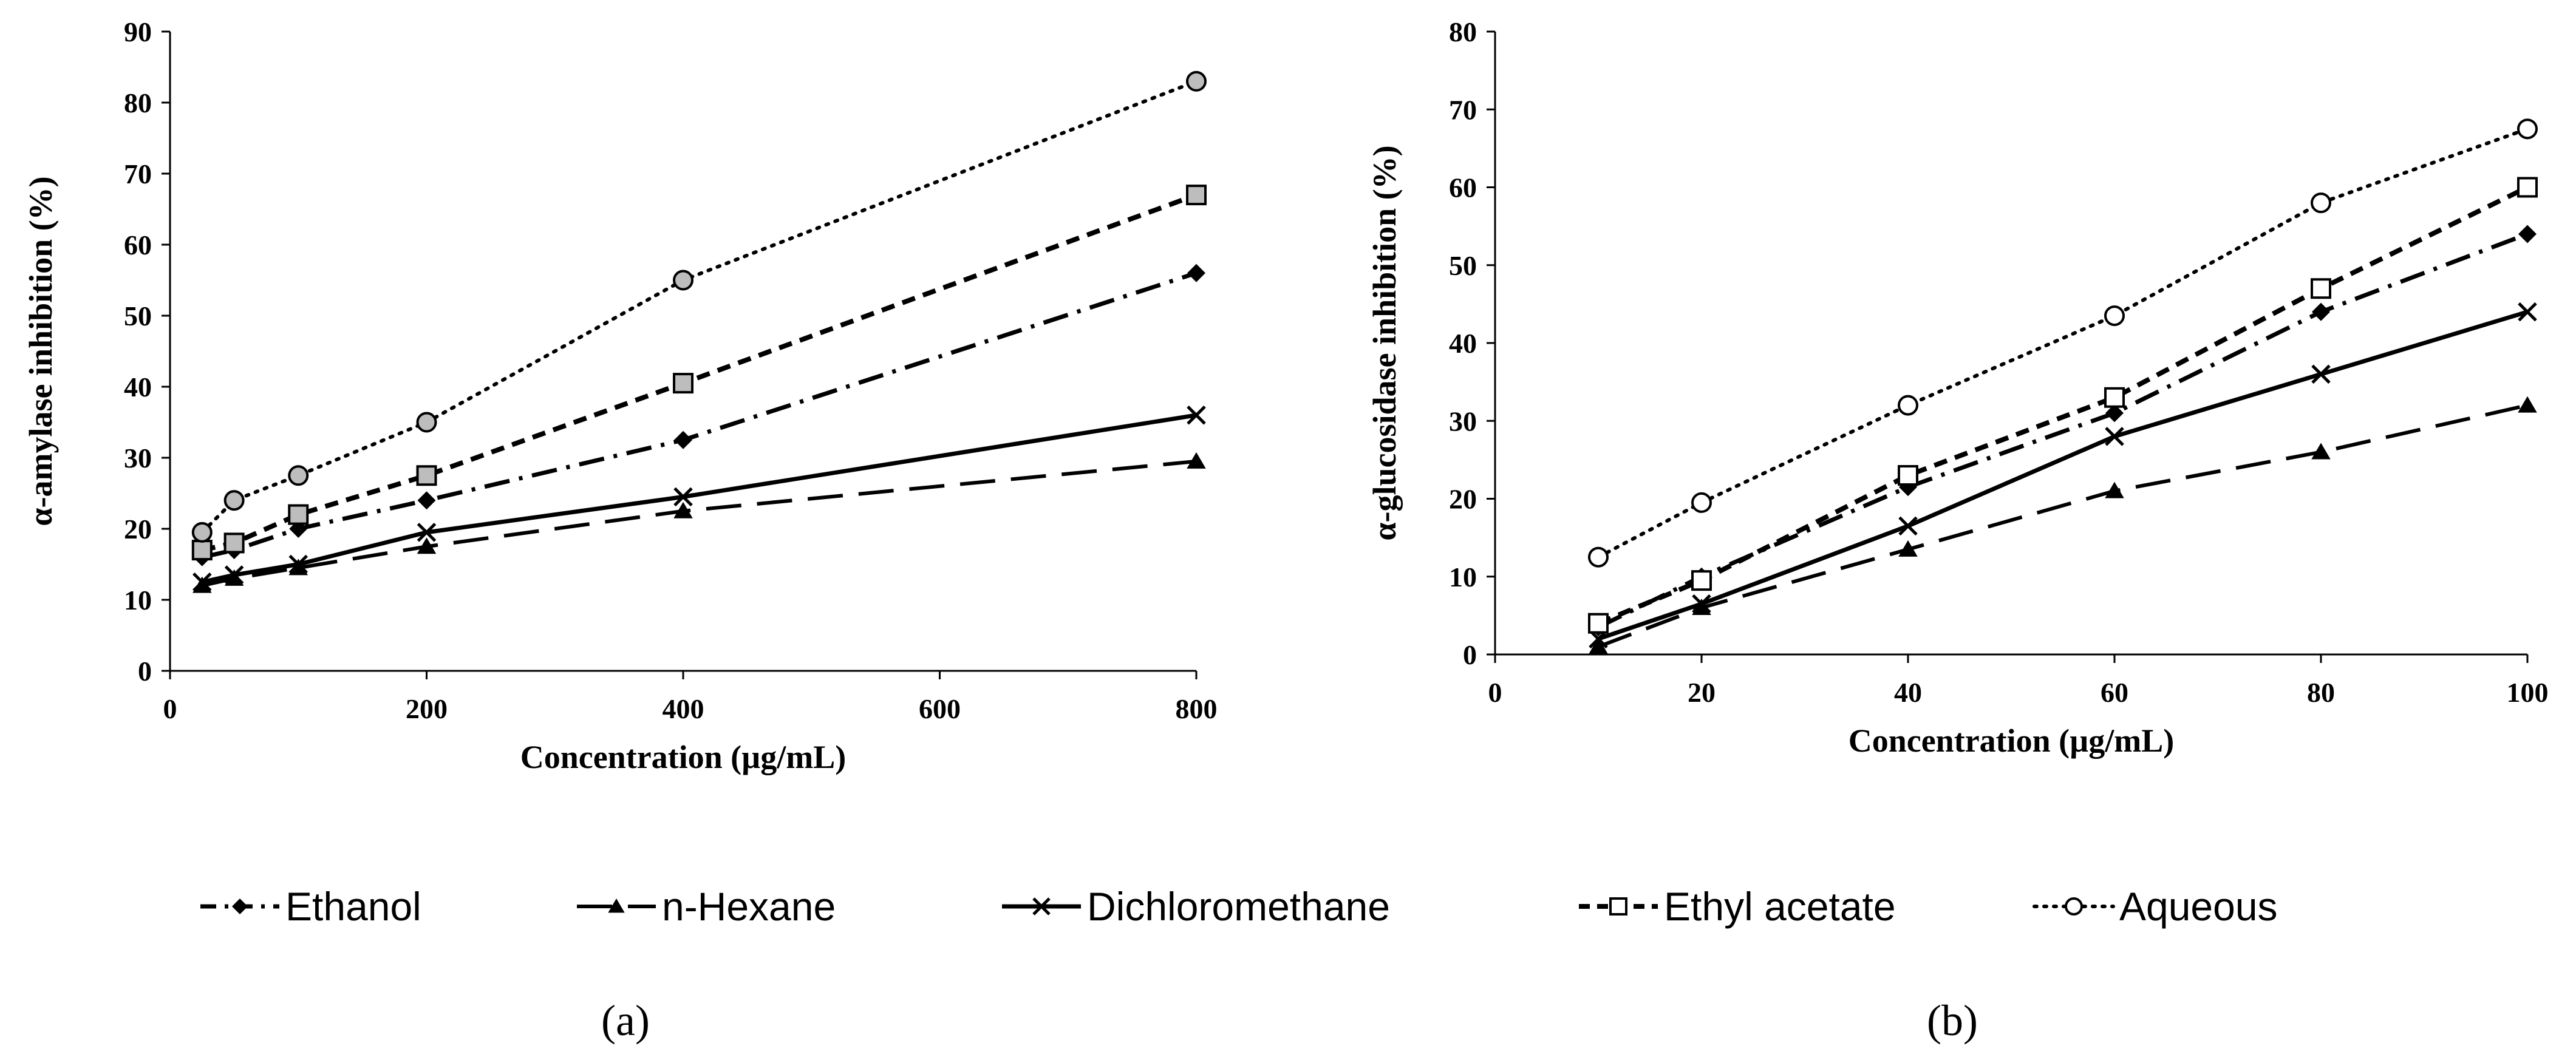  Describe the element at coordinates (2074, 906) in the screenshot. I see `legend-marker-aqueous` at that location.